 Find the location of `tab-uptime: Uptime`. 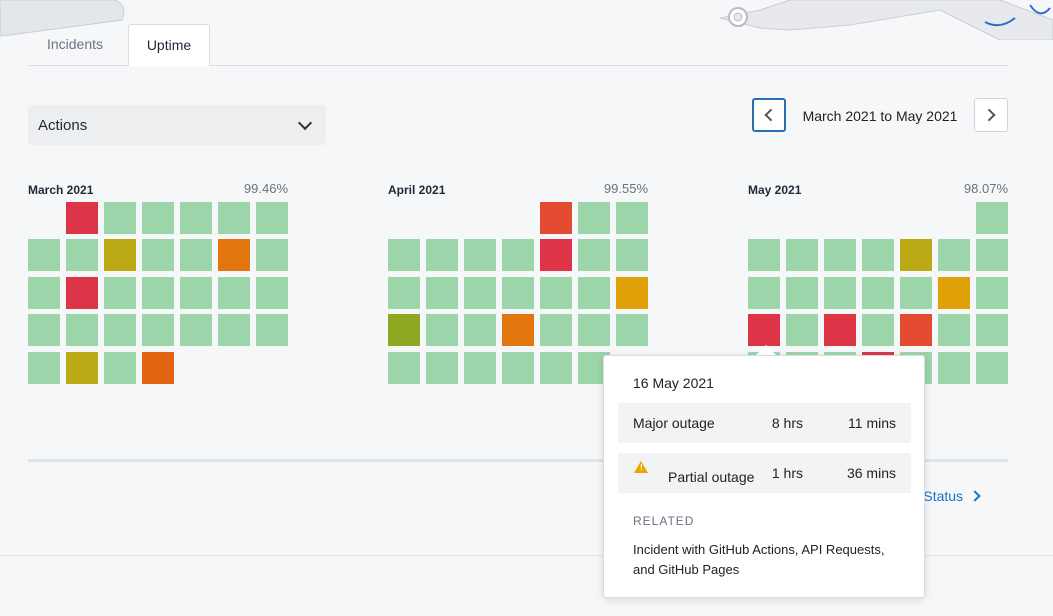

tab-uptime: Uptime is located at coordinates (169, 45).